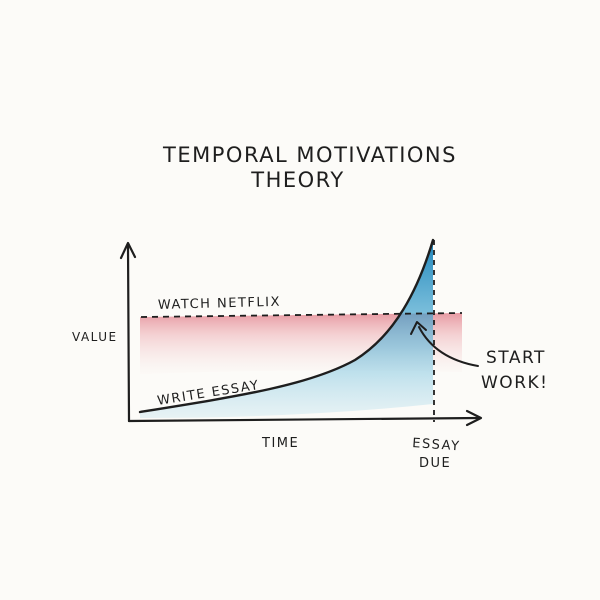 The image size is (600, 600). What do you see at coordinates (448, 346) in the screenshot?
I see `start-work-arrow` at bounding box center [448, 346].